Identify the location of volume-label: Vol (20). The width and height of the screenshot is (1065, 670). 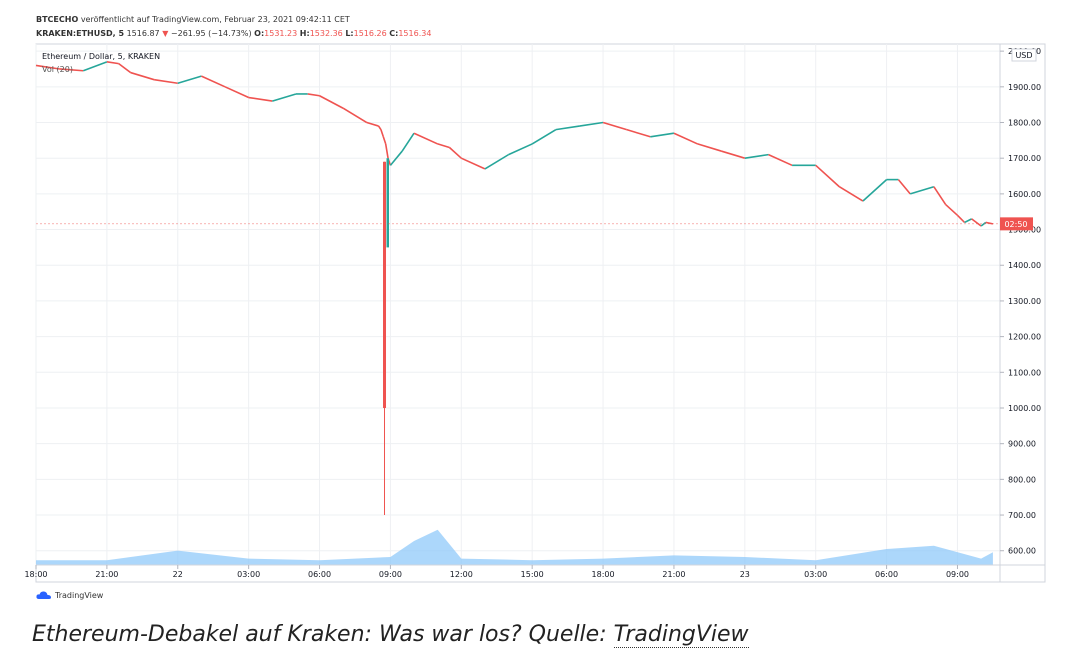
(57, 69).